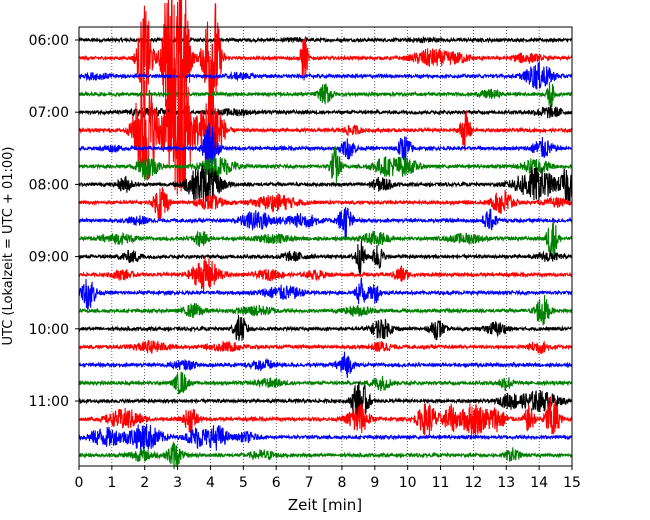 The image size is (650, 520). Describe the element at coordinates (144, 483) in the screenshot. I see `x-tick-label: 2` at that location.